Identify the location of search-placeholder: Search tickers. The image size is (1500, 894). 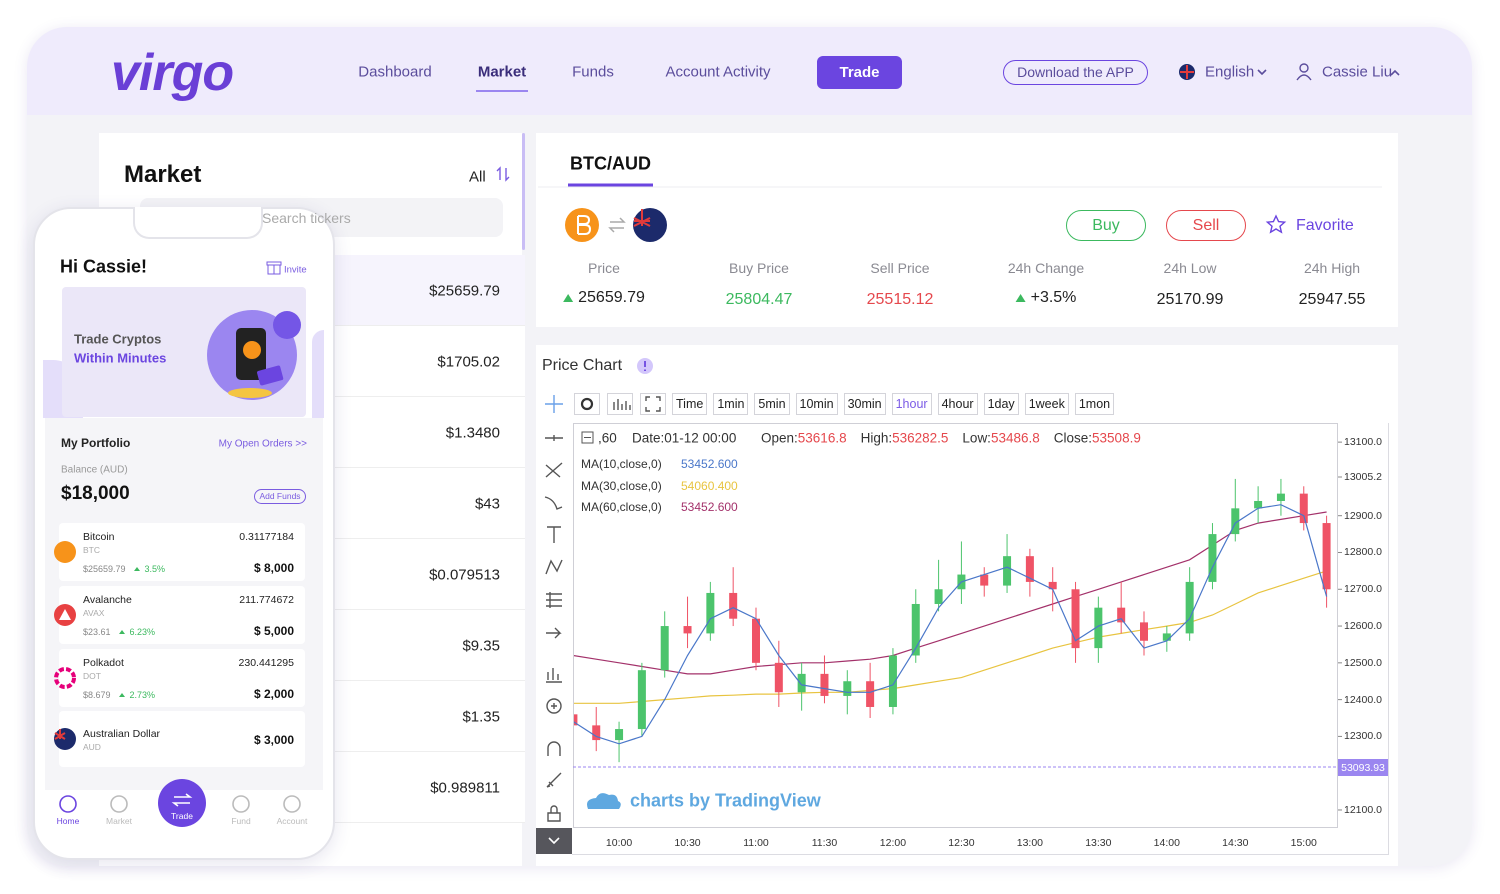
(306, 218).